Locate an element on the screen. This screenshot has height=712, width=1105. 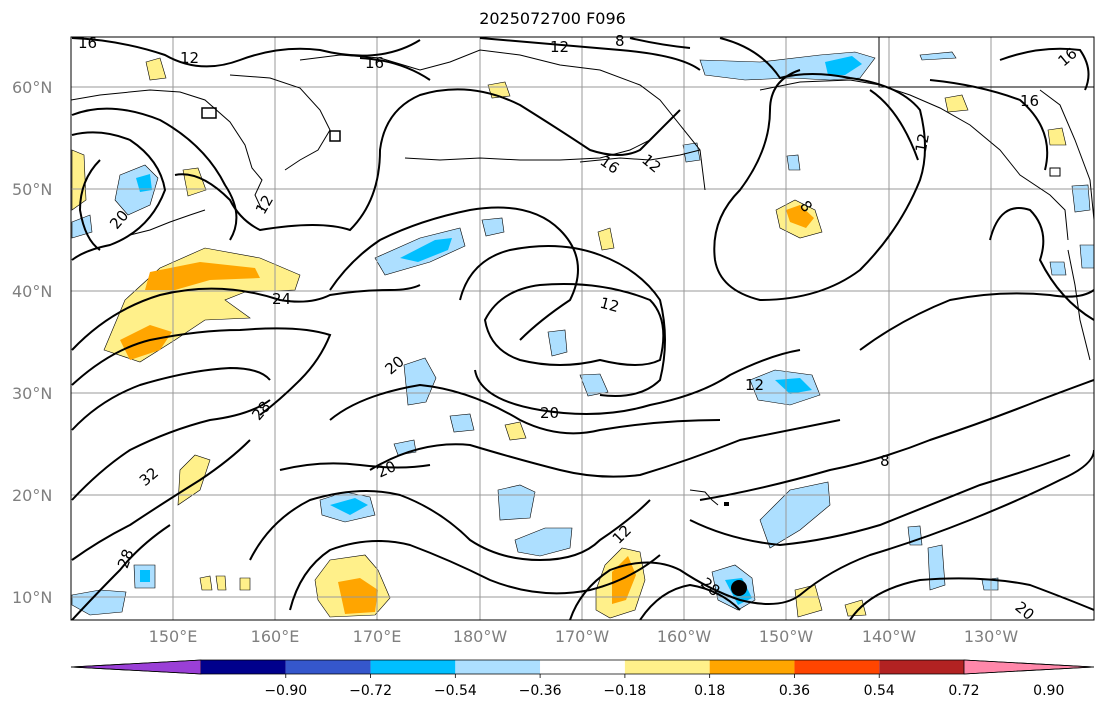
coast-alaska-pen is located at coordinates (640, 156).